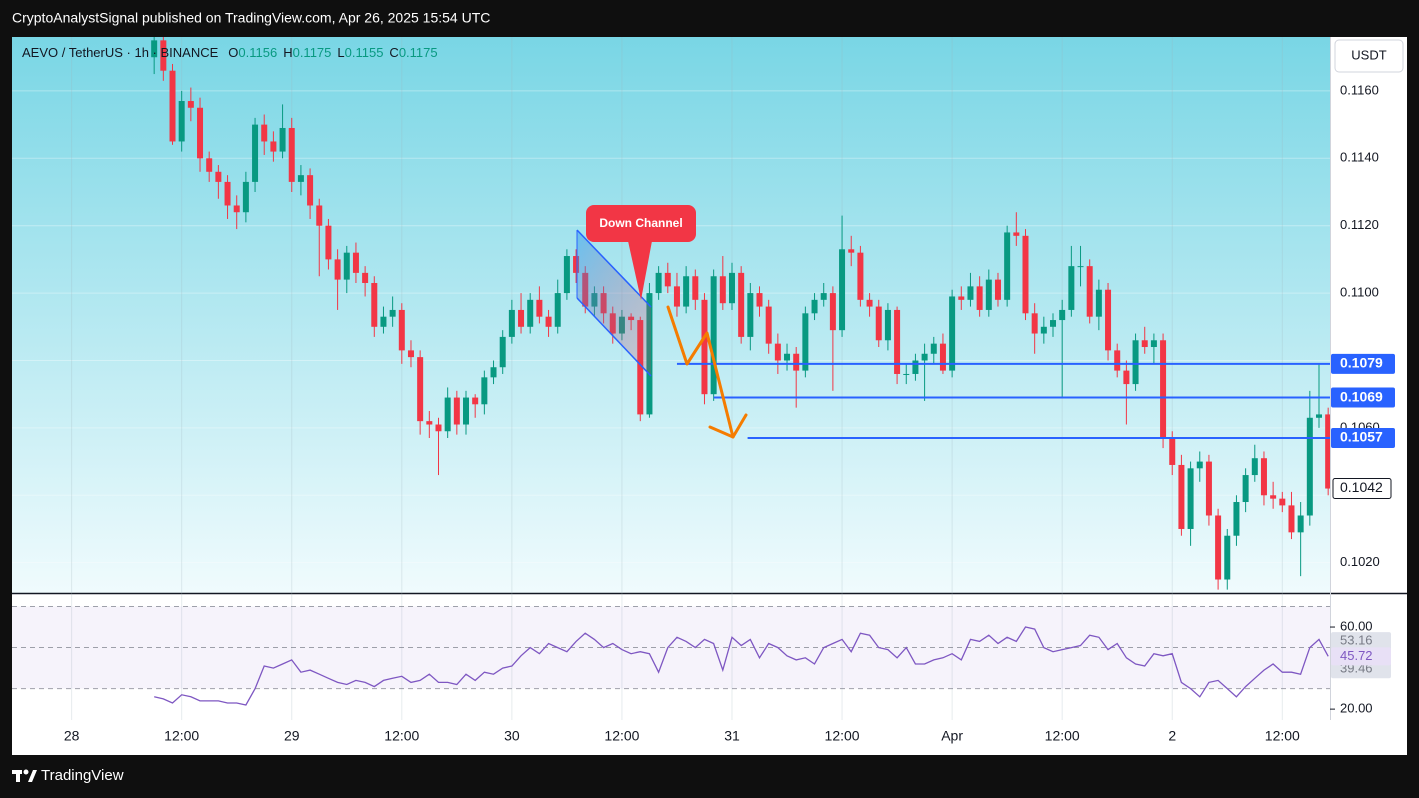 Image resolution: width=1419 pixels, height=798 pixels. Describe the element at coordinates (614, 337) in the screenshot. I see `channel-bottom` at that location.